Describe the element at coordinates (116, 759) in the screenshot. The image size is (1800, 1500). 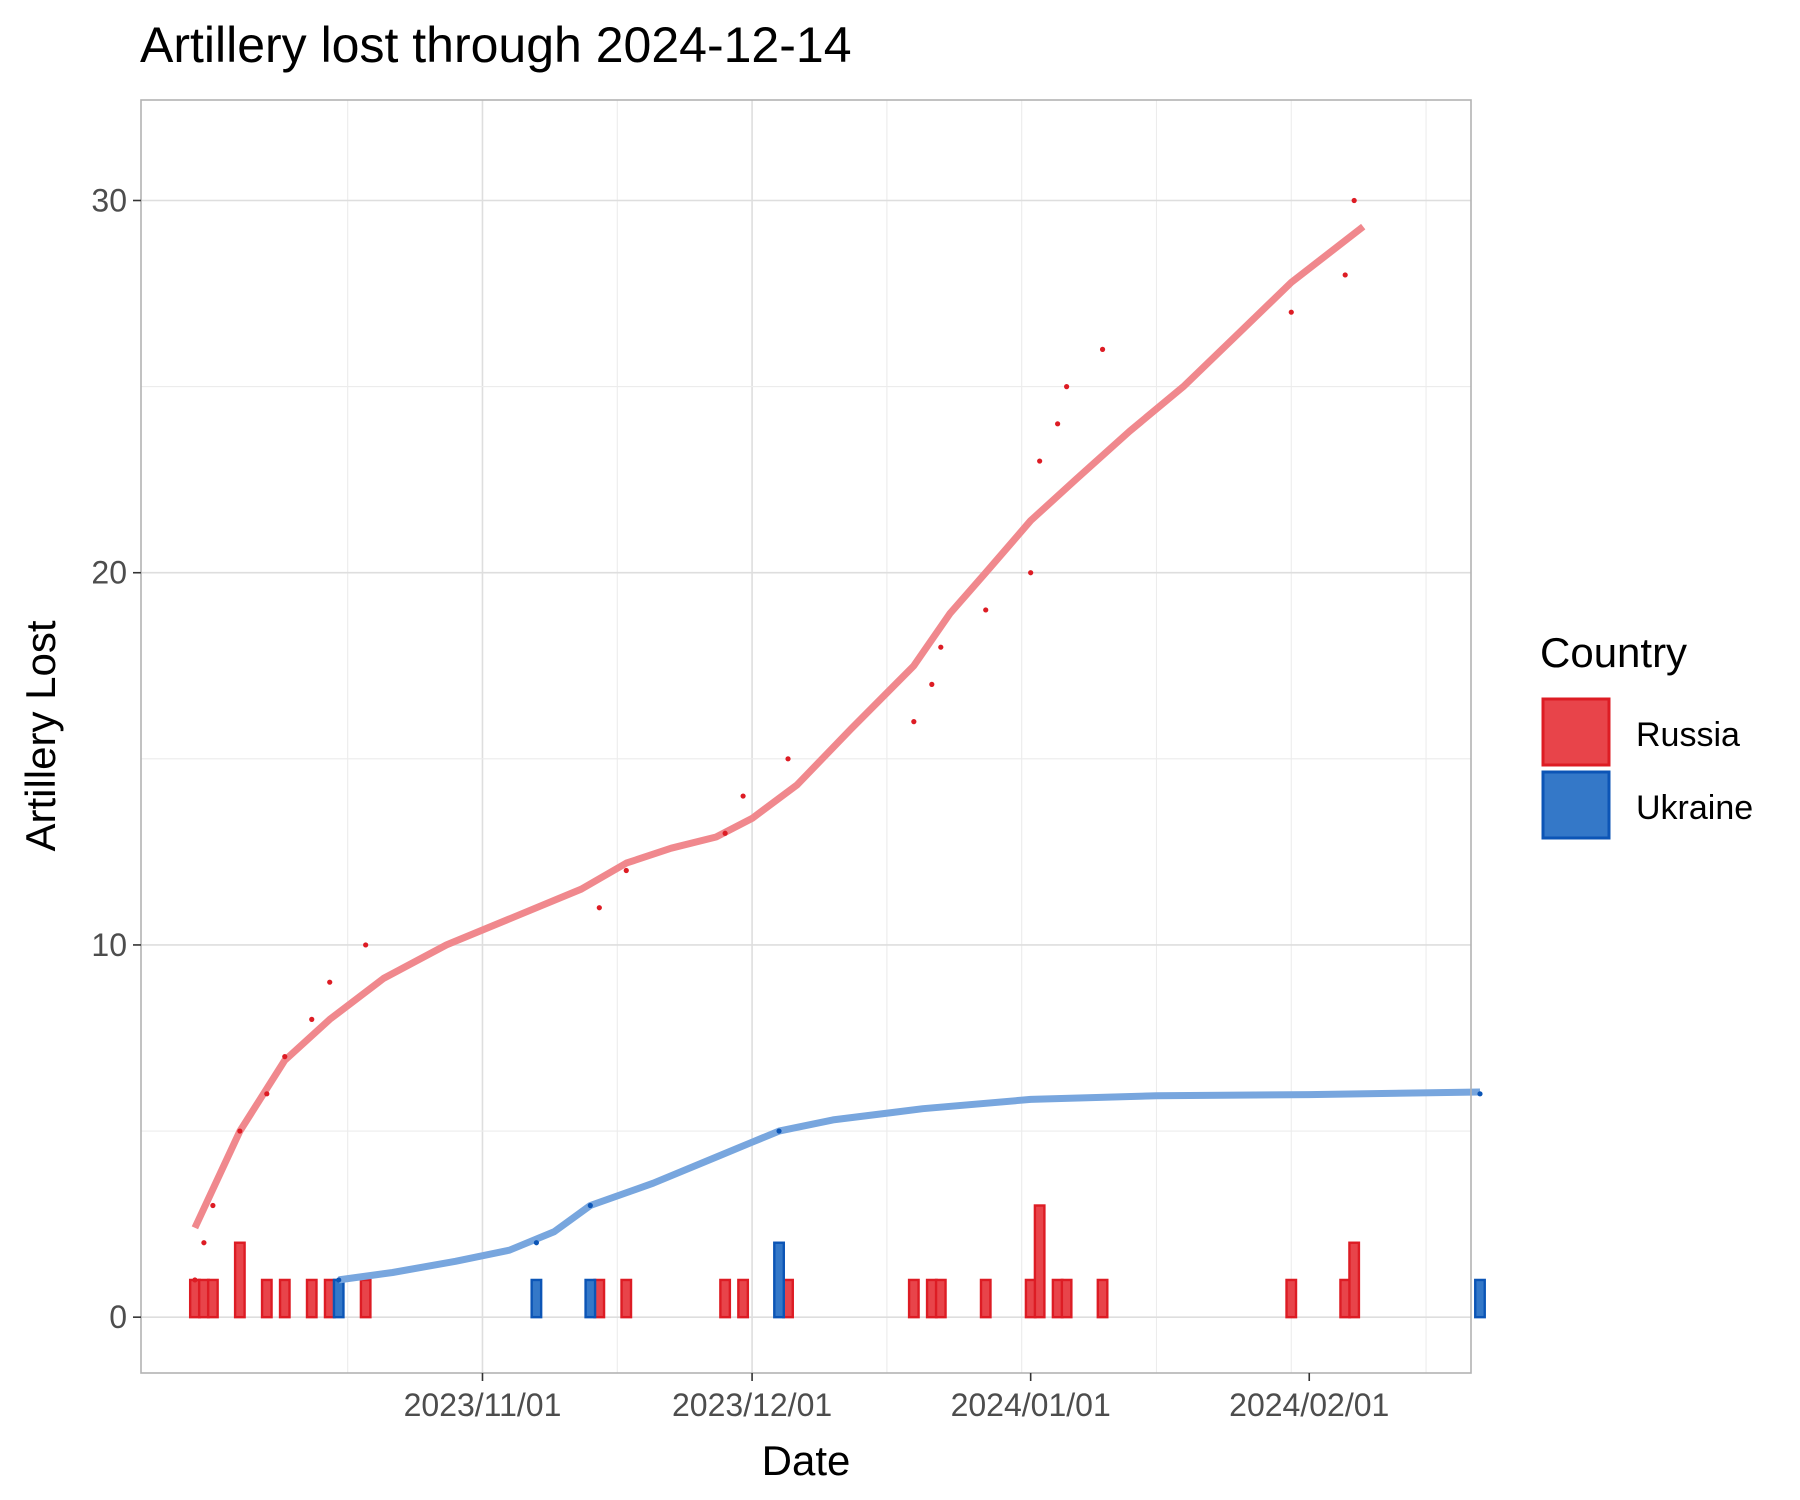
I see `y-axis: 0 10 20 30` at that location.